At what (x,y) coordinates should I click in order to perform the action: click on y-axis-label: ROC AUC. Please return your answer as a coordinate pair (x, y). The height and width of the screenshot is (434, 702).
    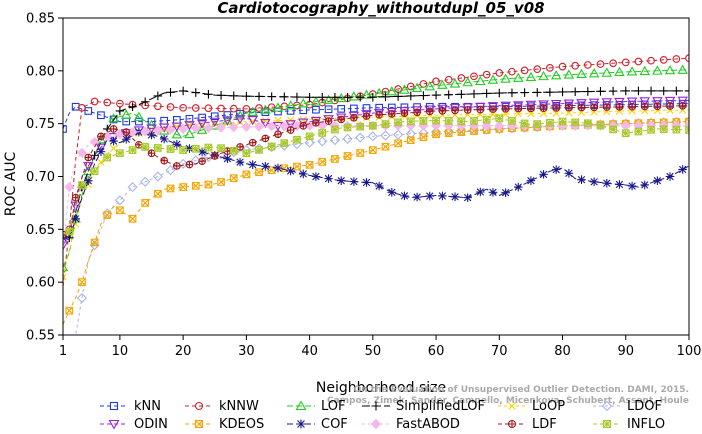
    Looking at the image, I should click on (11, 183).